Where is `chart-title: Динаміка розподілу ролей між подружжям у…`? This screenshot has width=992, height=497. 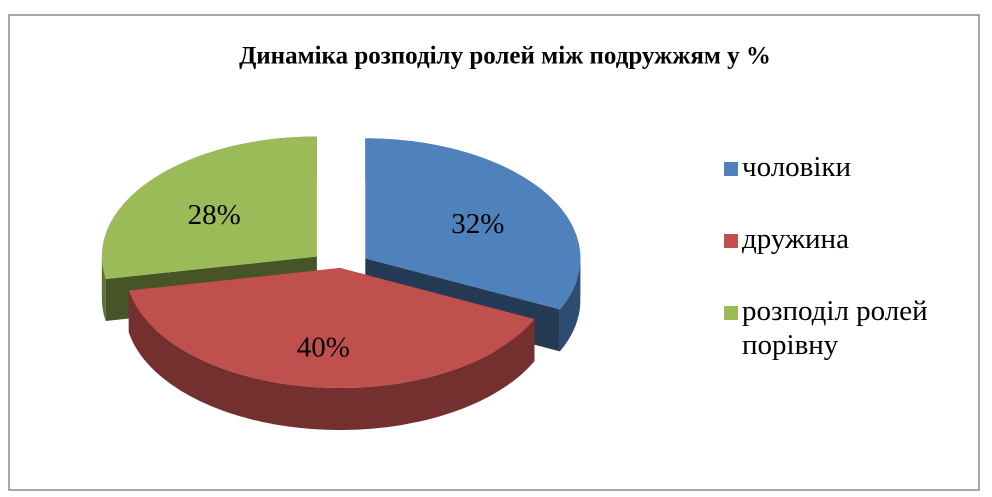
chart-title: Динаміка розподілу ролей між подружжям у… is located at coordinates (505, 56).